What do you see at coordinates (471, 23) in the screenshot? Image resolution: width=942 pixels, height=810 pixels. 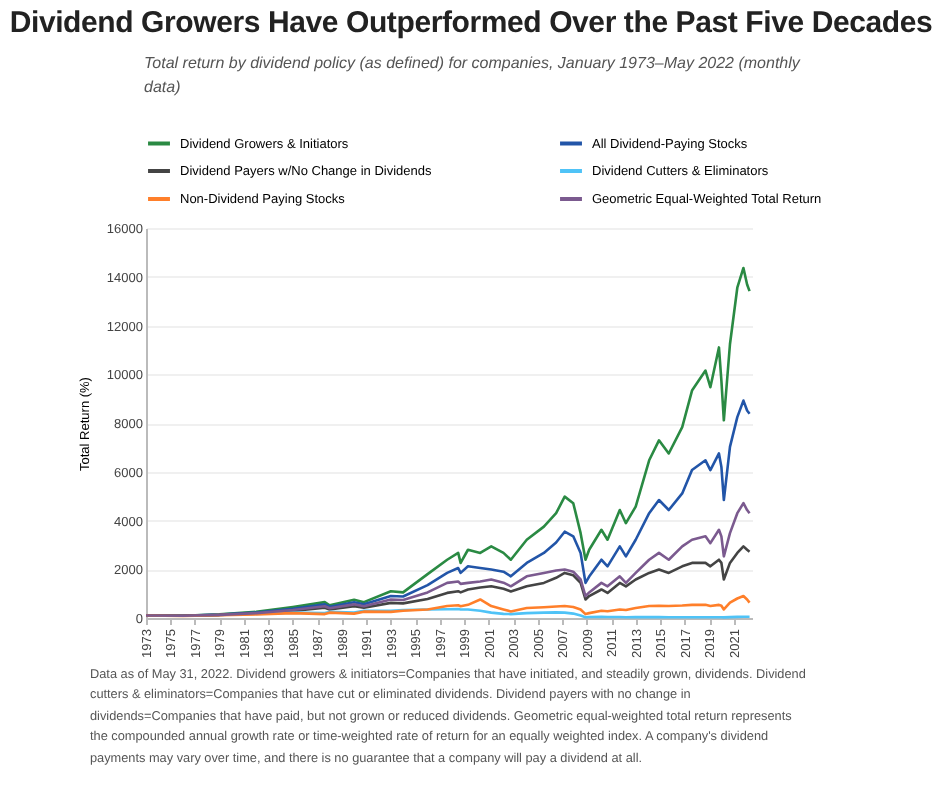 I see `chart-title: Dividend Growers Have Outperformed Over the Past Five Decades` at bounding box center [471, 23].